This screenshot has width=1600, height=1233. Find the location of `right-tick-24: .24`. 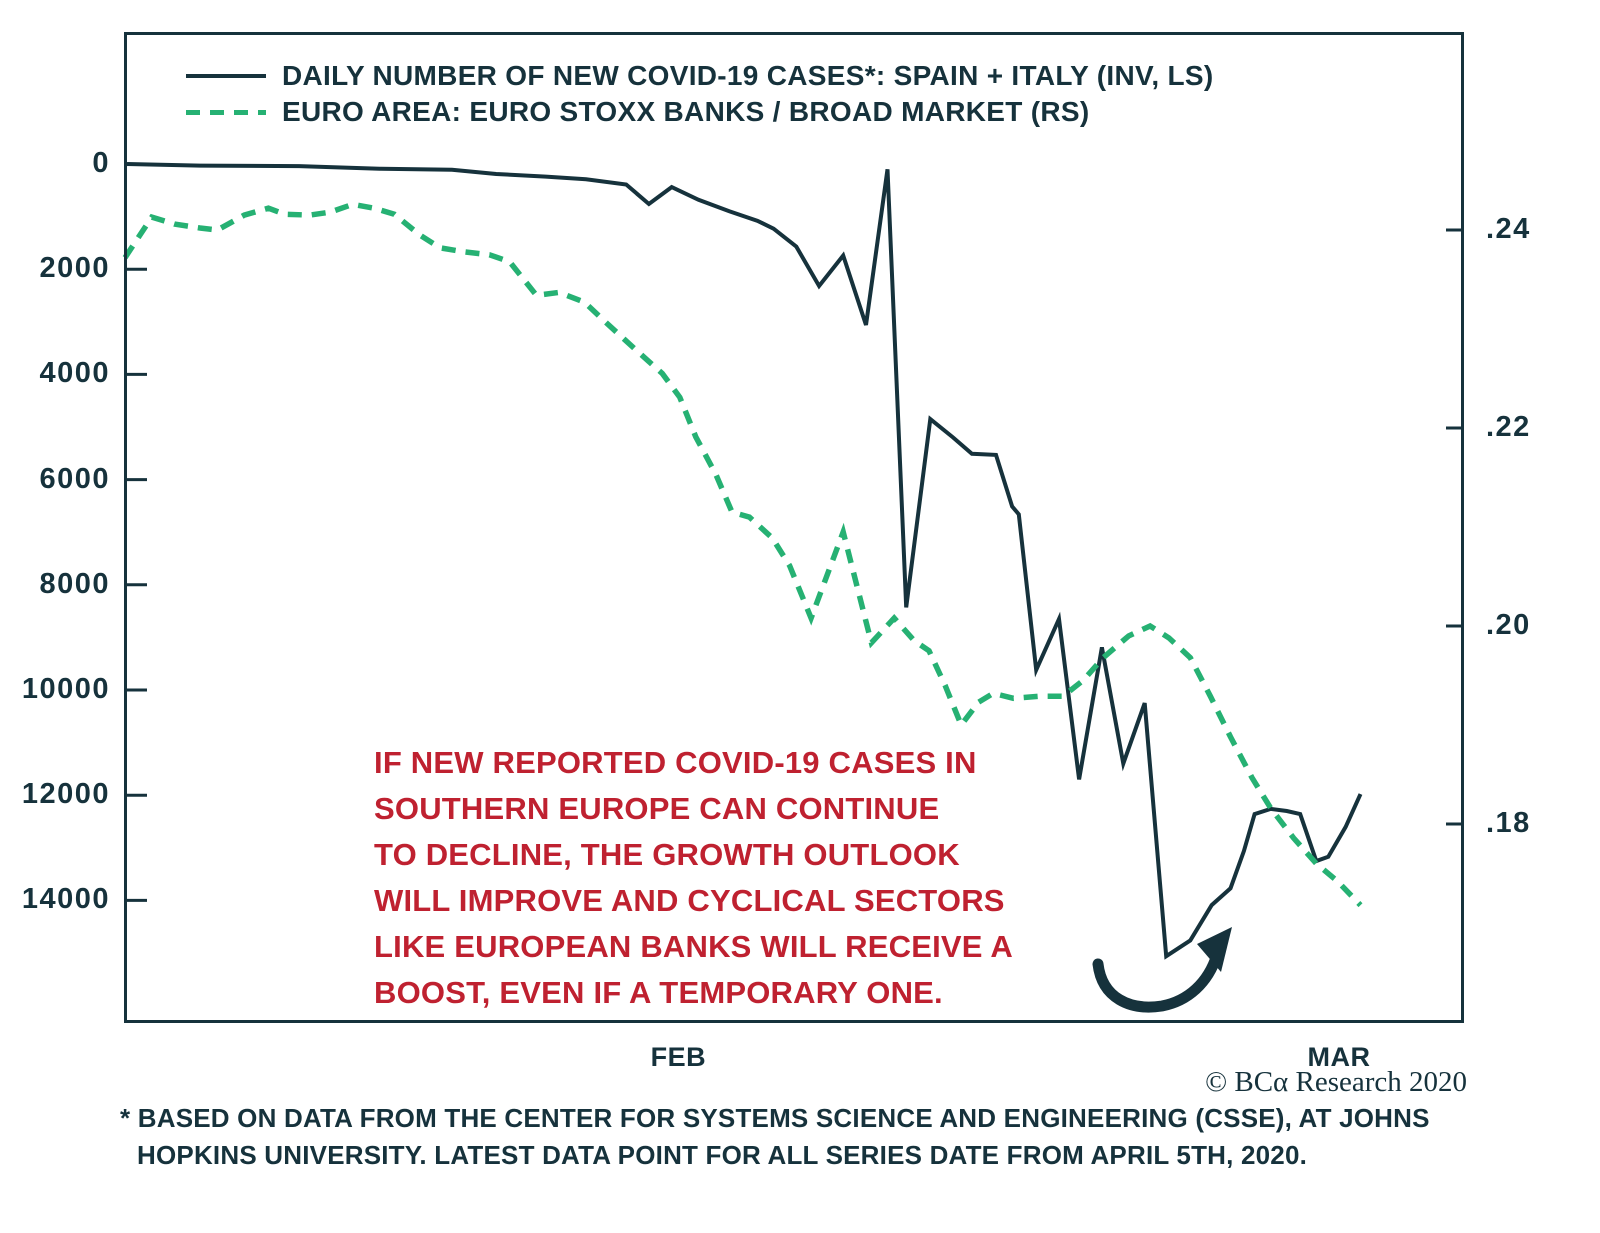

right-tick-24: .24 is located at coordinates (1508, 228).